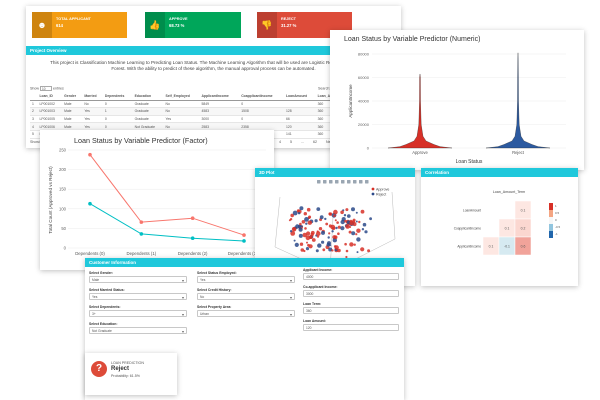 This screenshot has width=600, height=400. What do you see at coordinates (65, 248) in the screenshot?
I see `y-tick-label: 0` at bounding box center [65, 248].